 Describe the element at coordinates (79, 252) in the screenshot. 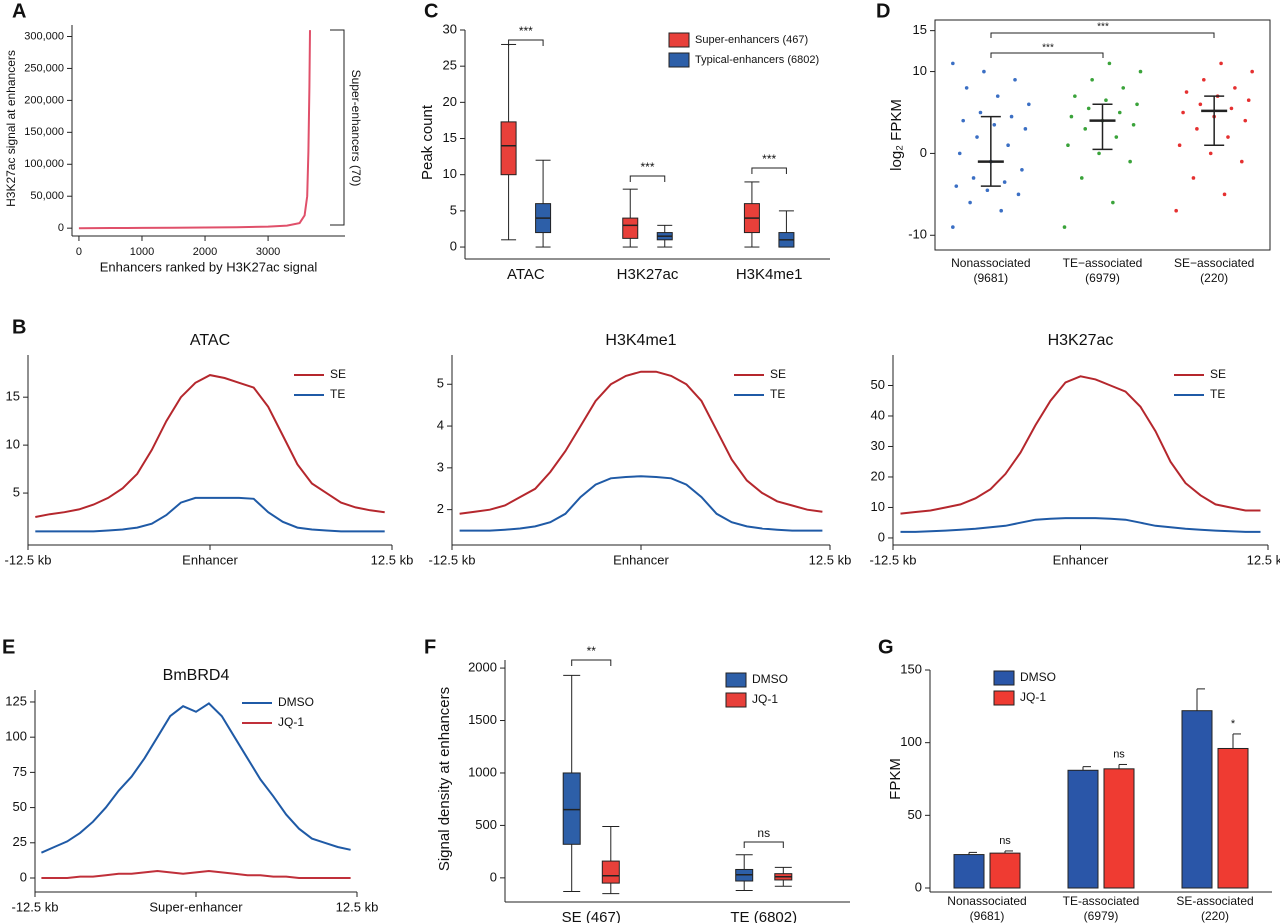

I see `x-tick-label: 0` at that location.